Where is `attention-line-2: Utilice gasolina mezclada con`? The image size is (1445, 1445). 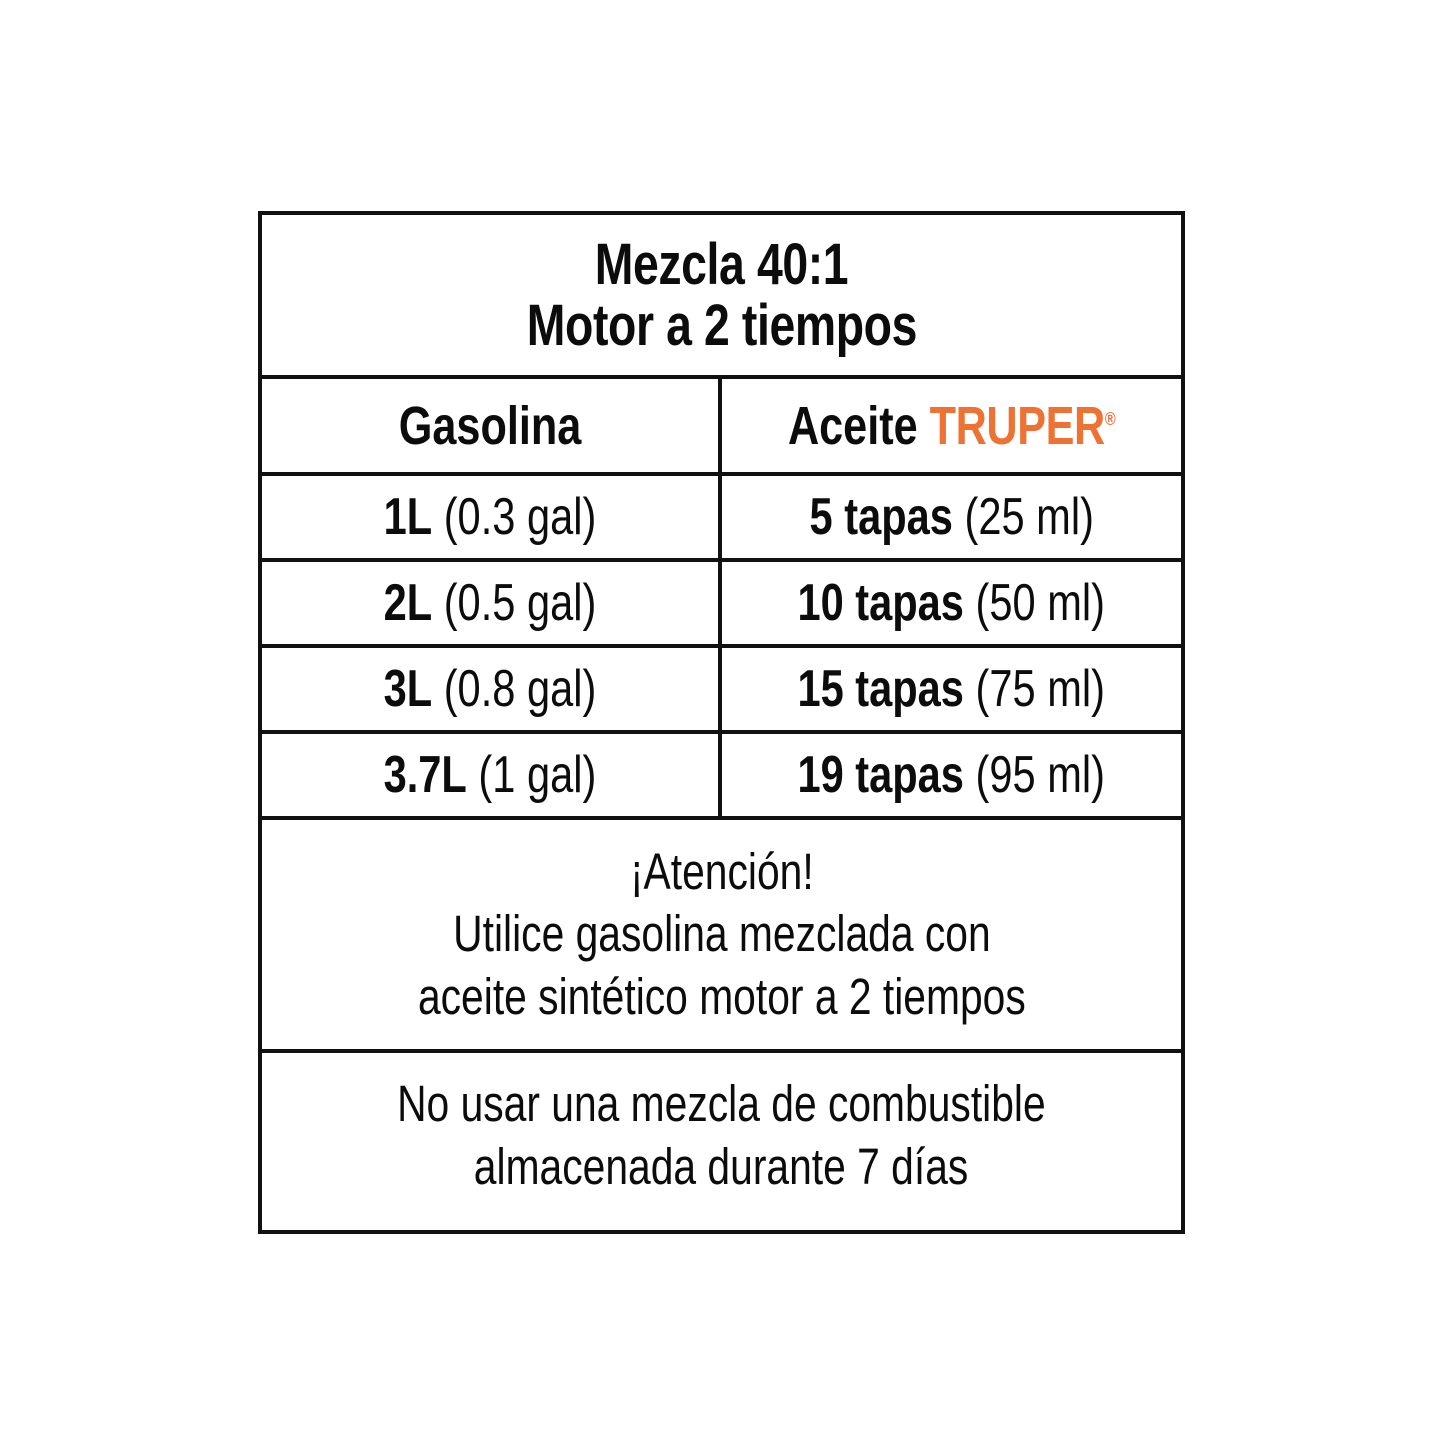
attention-line-2: Utilice gasolina mezclada con is located at coordinates (721, 934).